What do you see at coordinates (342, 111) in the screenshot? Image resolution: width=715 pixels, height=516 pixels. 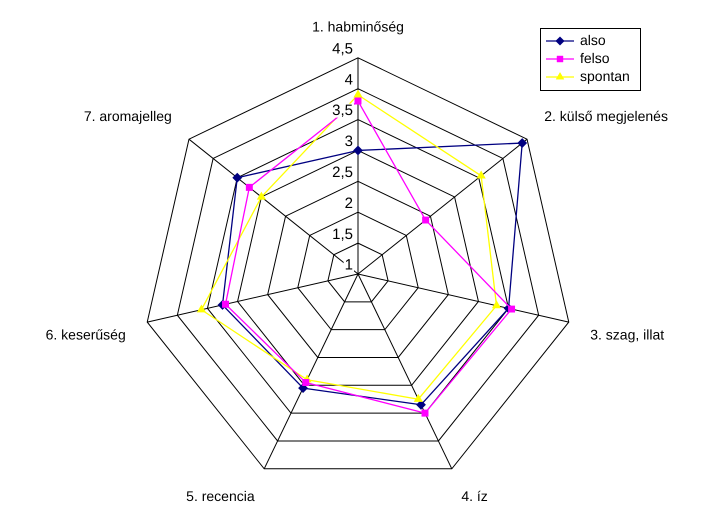 I see `y-tick-label: 3,5` at bounding box center [342, 111].